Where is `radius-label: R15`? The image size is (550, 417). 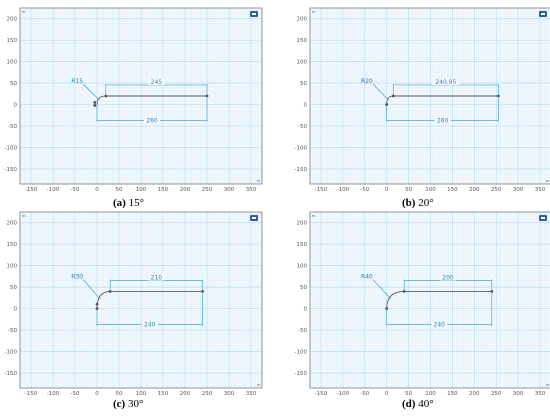 radius-label: R15 is located at coordinates (77, 81).